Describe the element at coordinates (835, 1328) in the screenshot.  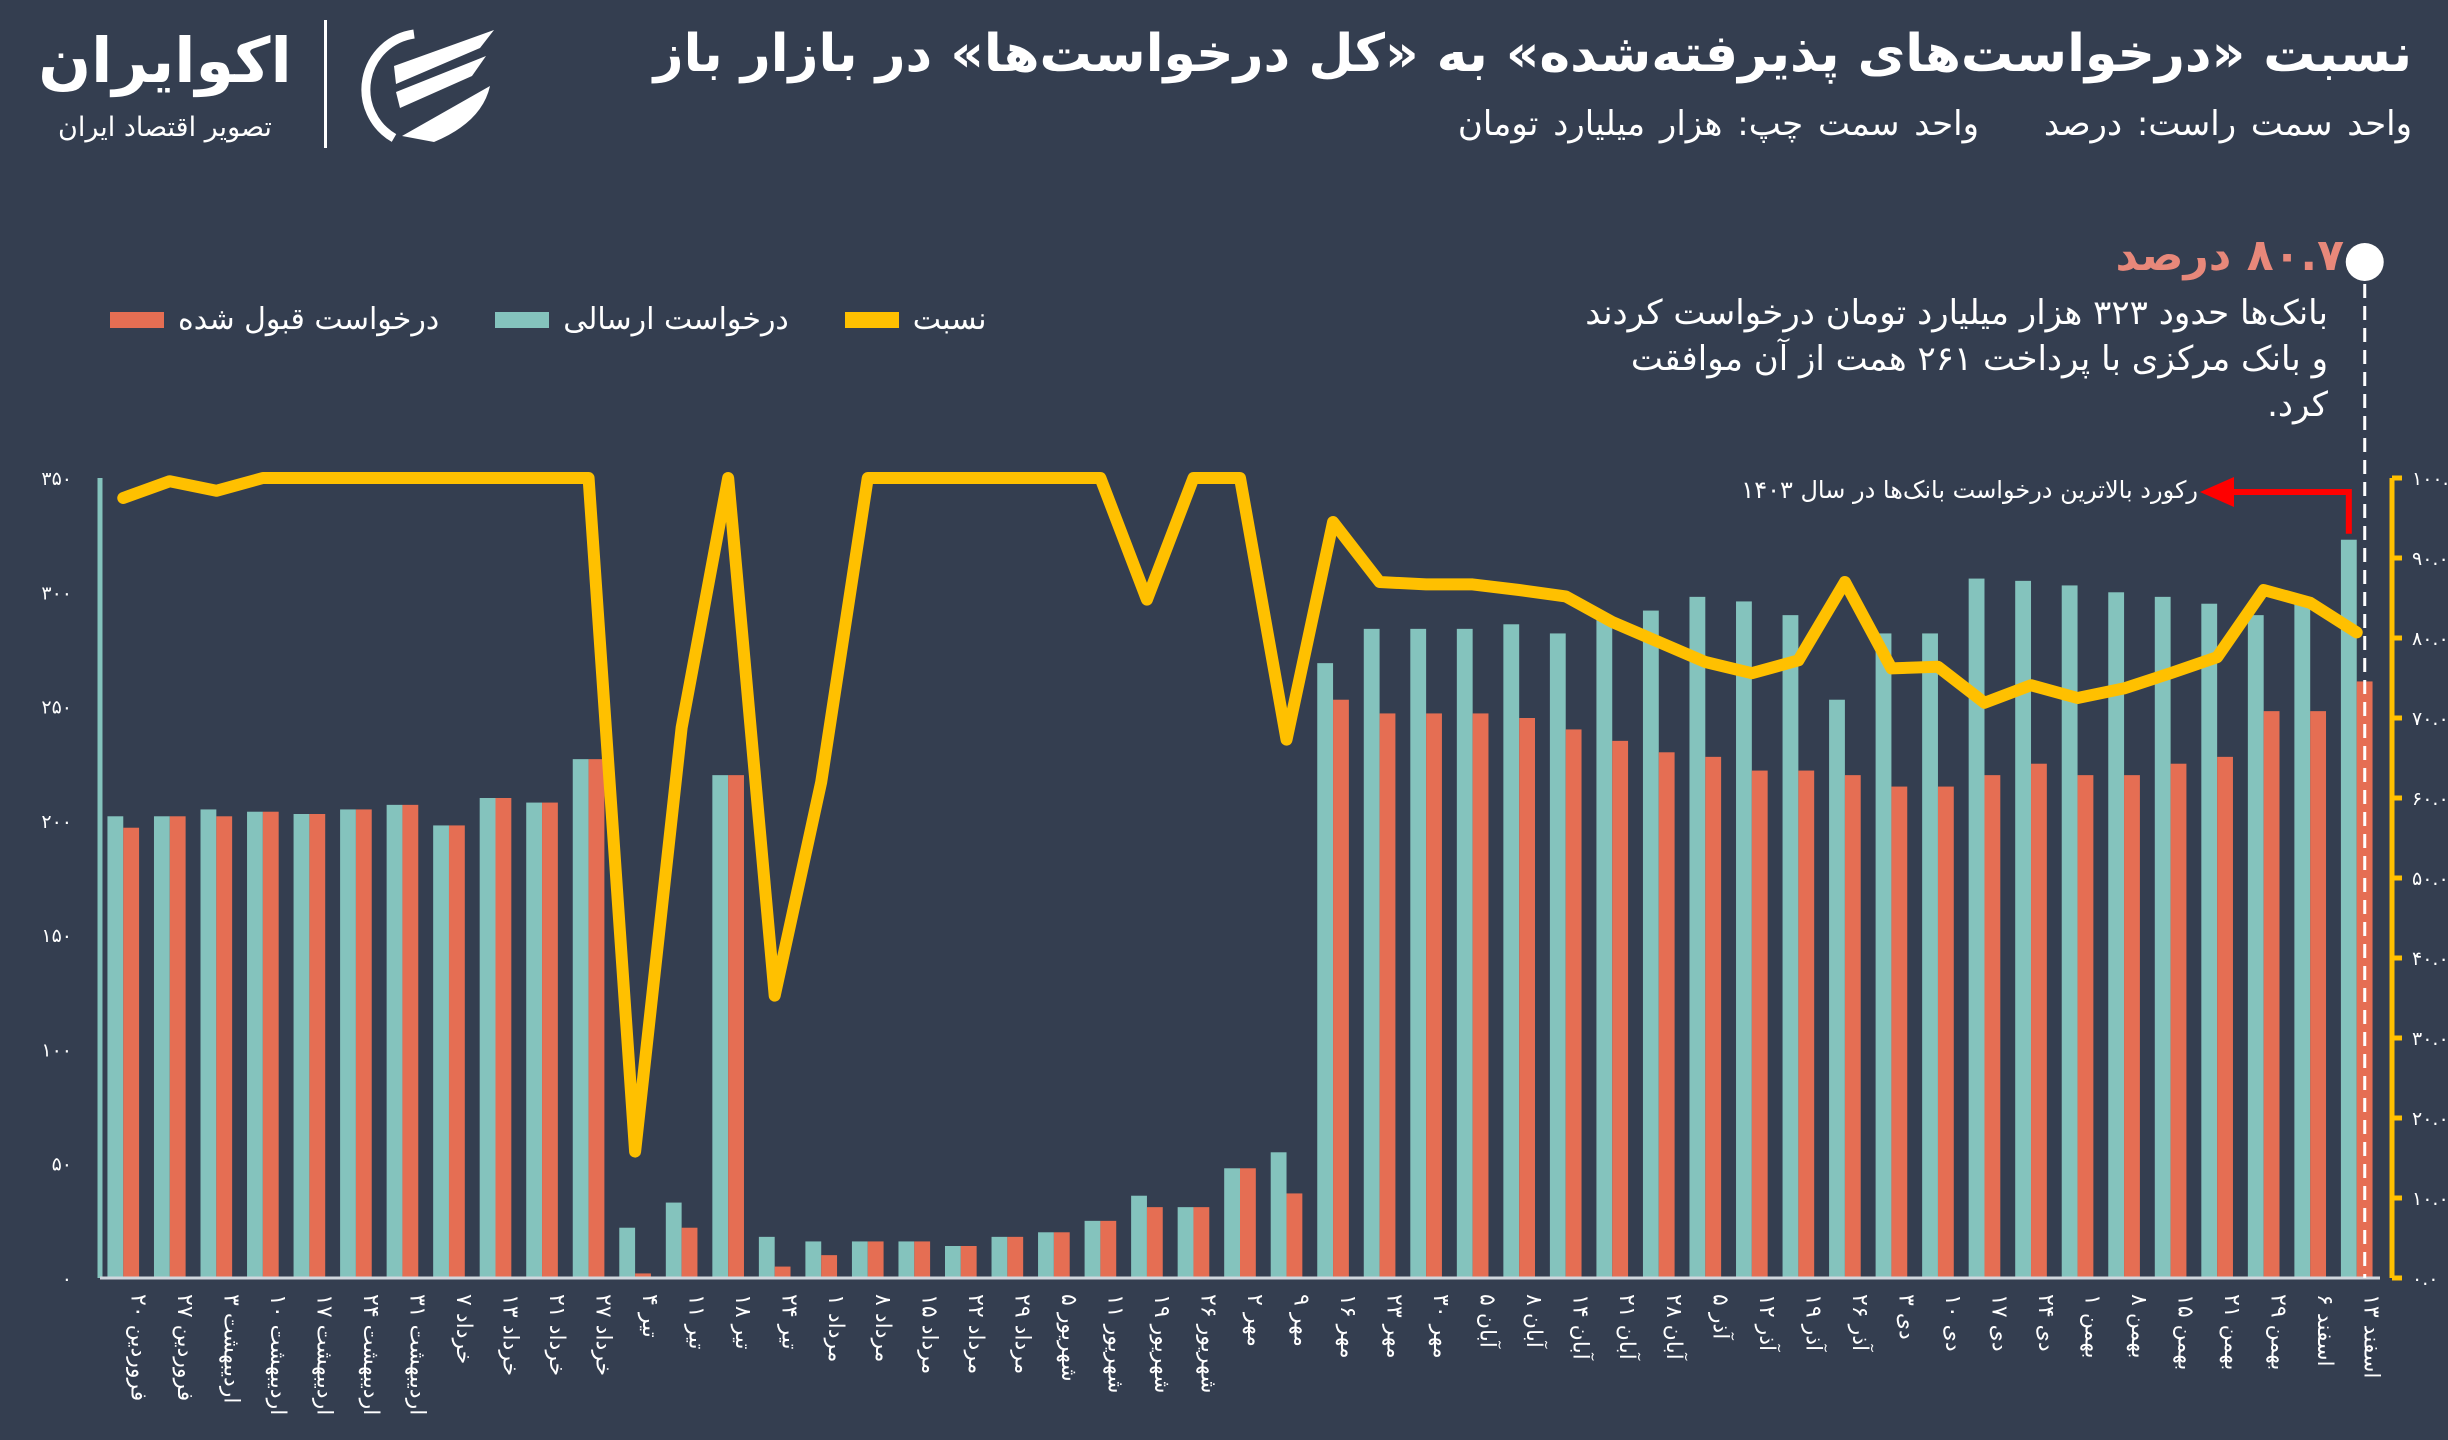
I see `x-tick-label: ۱ مرداد` at that location.